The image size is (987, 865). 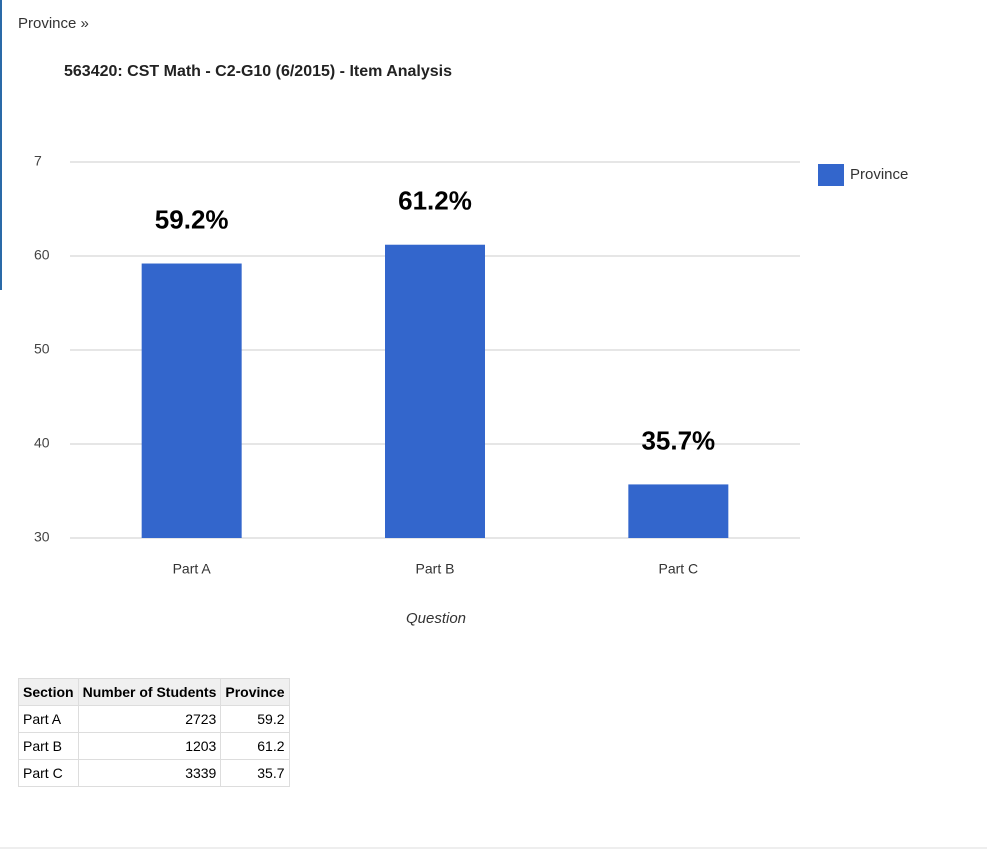 I want to click on y-tick-label: 7, so click(x=38, y=161).